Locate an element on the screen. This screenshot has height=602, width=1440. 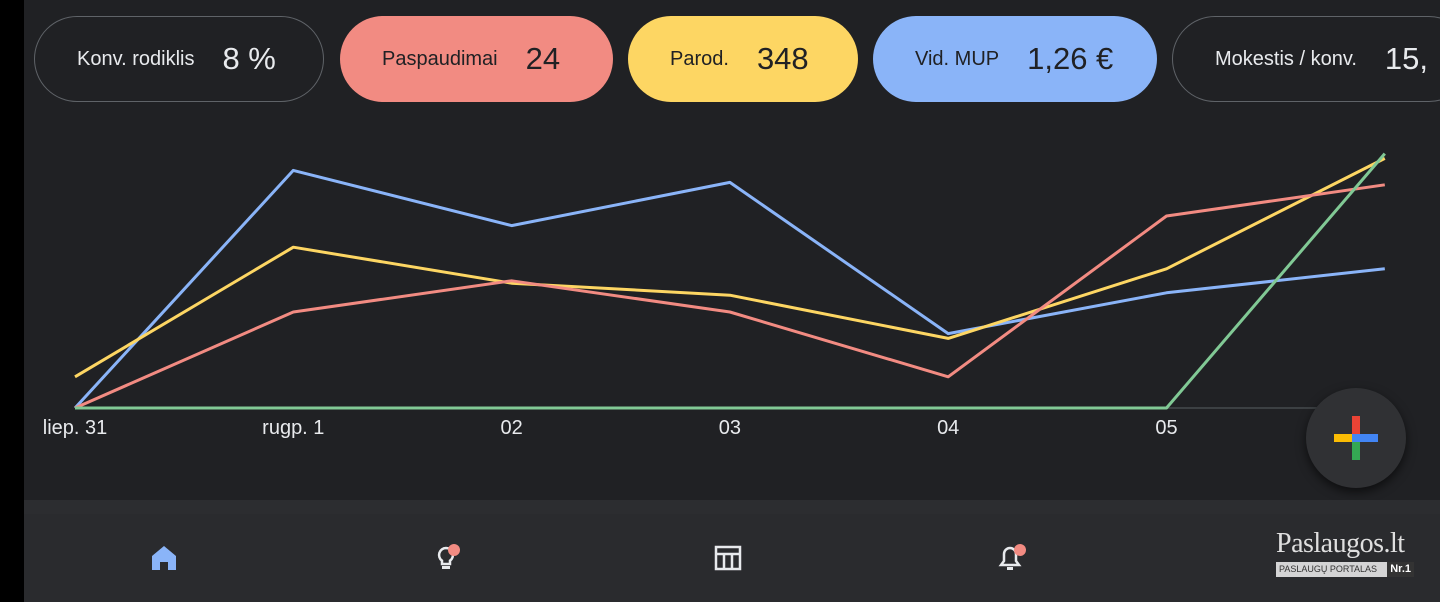
watermark-subtitle: PASLAUGŲ PORTALAS Nr.1 is located at coordinates (1345, 569).